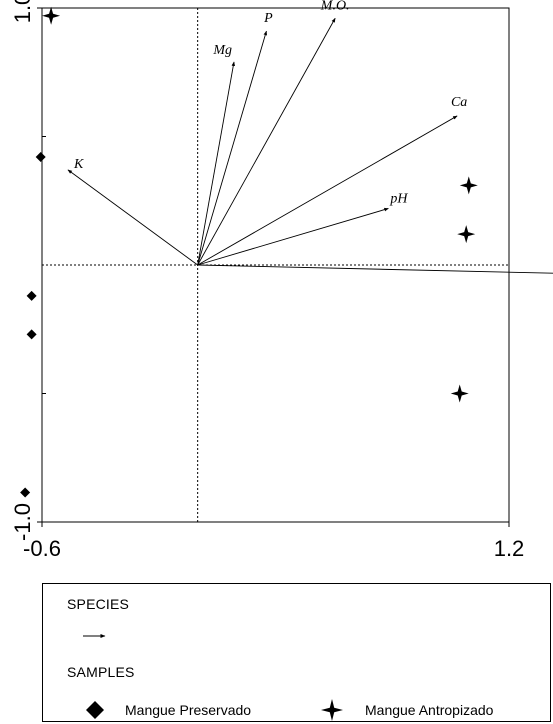 The image size is (553, 724). I want to click on legend-species-title: SPECIES, so click(98, 604).